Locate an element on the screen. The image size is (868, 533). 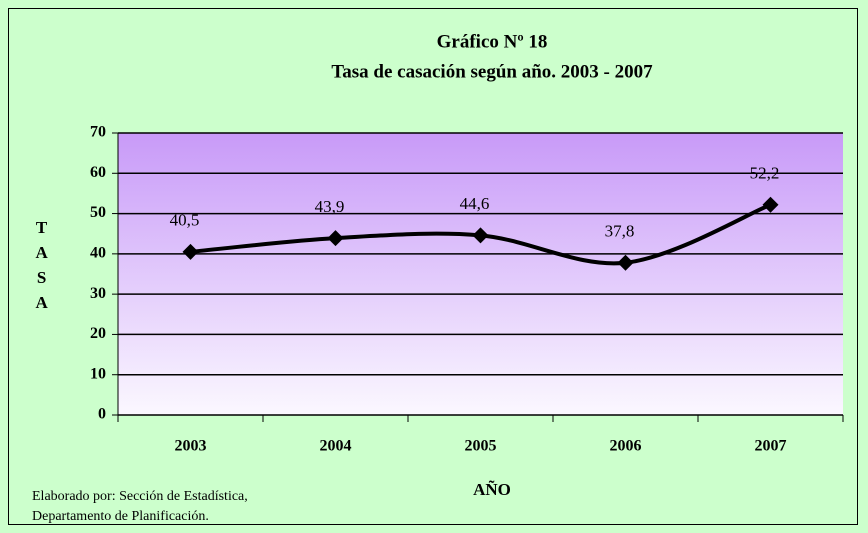
data-label: 43,9 is located at coordinates (330, 206).